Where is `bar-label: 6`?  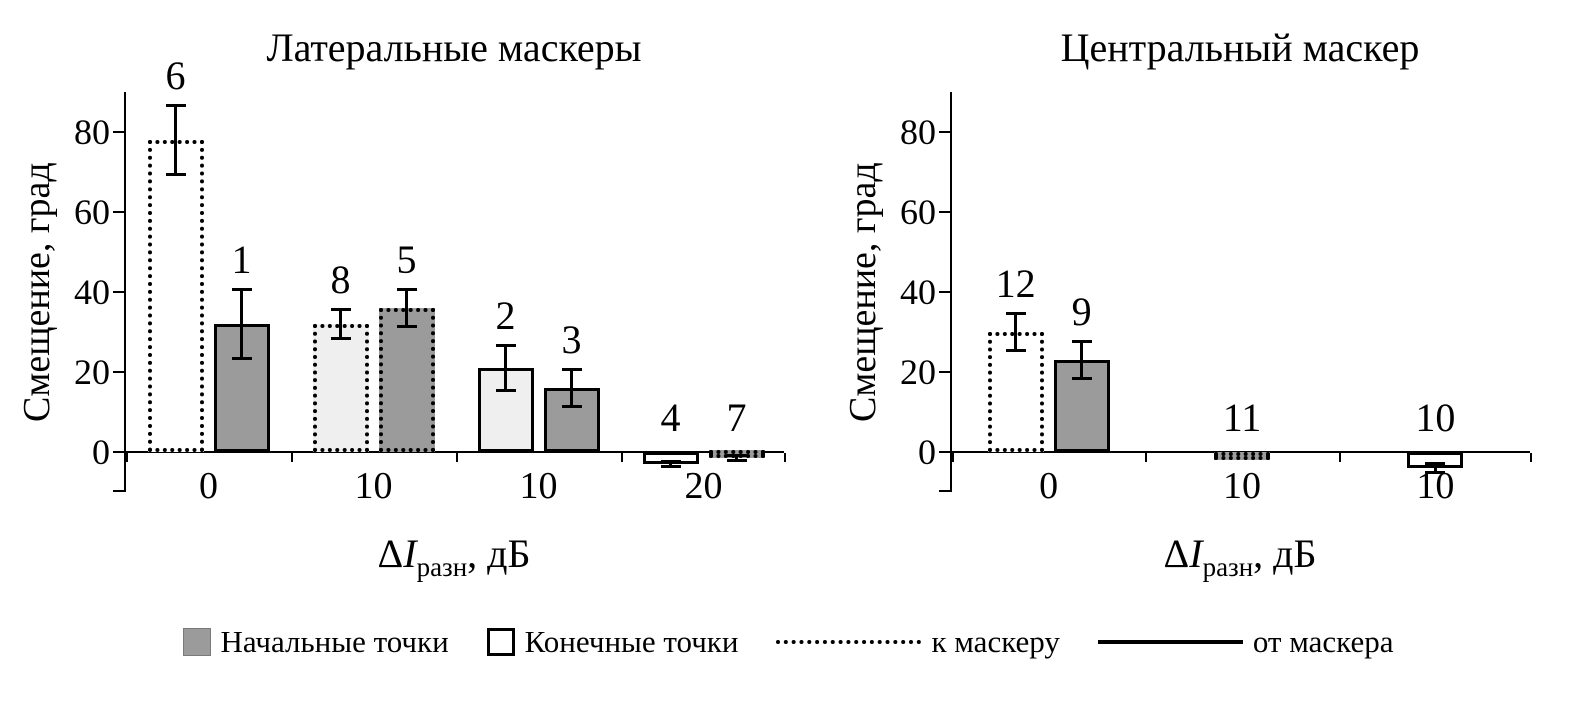
bar-label: 6 is located at coordinates (175, 75).